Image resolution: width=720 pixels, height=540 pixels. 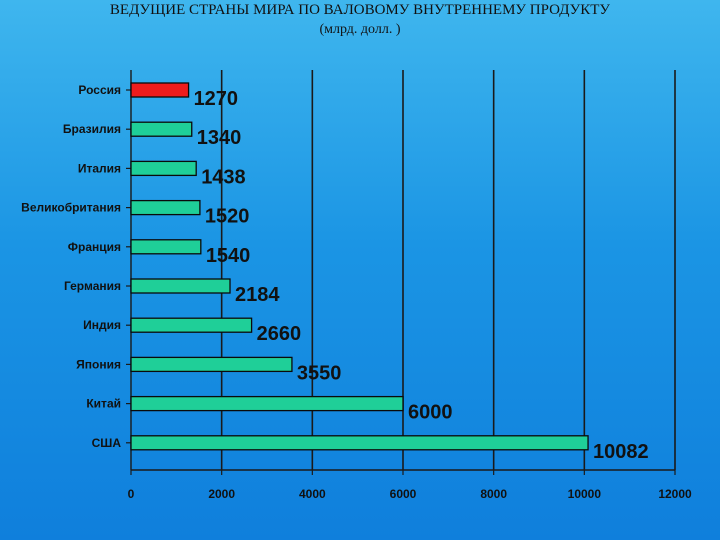 What do you see at coordinates (403, 494) in the screenshot?
I see `x-tick-label: 6000` at bounding box center [403, 494].